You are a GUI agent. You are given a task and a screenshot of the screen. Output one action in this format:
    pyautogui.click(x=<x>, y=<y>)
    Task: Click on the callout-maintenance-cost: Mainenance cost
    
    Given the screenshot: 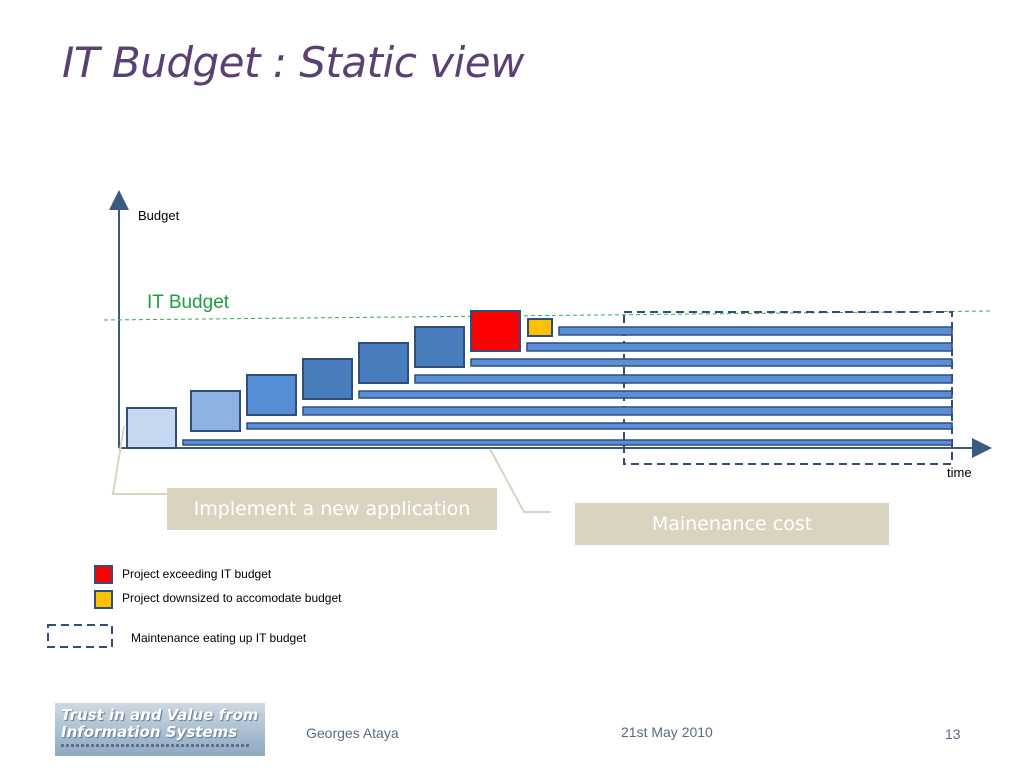 What is the action you would take?
    pyautogui.click(x=732, y=524)
    